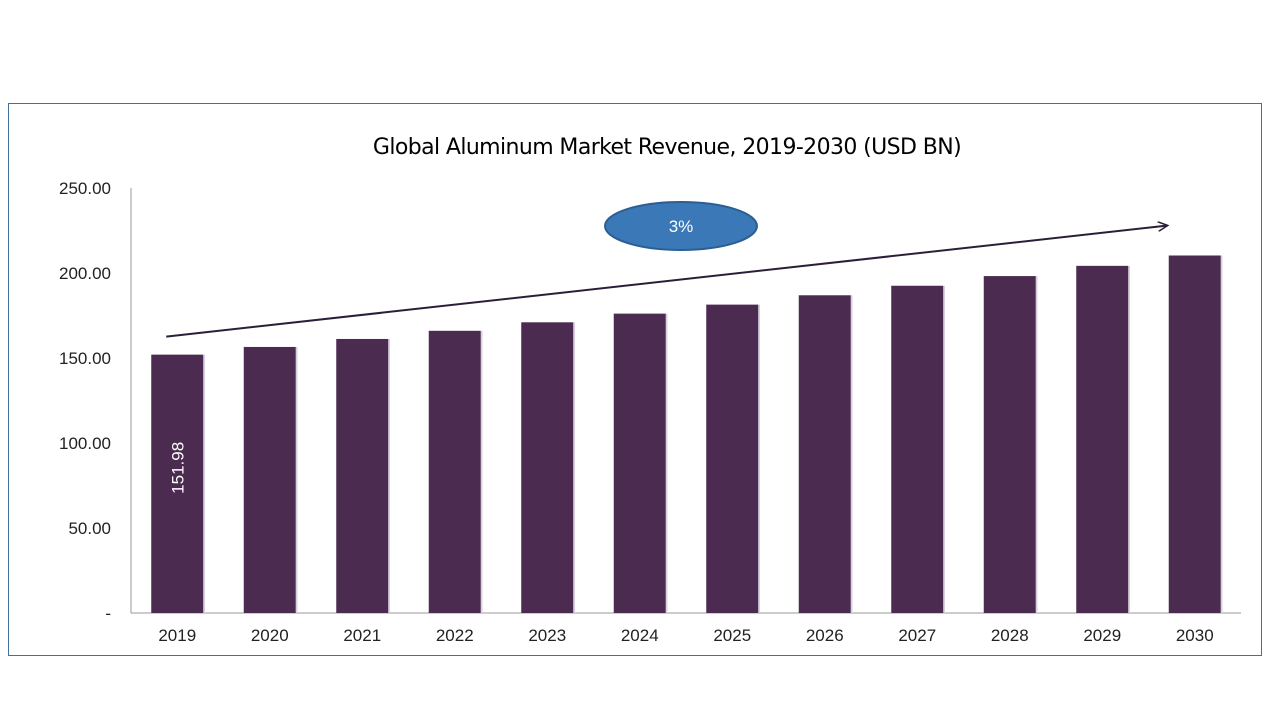 This screenshot has height=720, width=1279. What do you see at coordinates (85, 273) in the screenshot?
I see `y-tick-label: 200.00` at bounding box center [85, 273].